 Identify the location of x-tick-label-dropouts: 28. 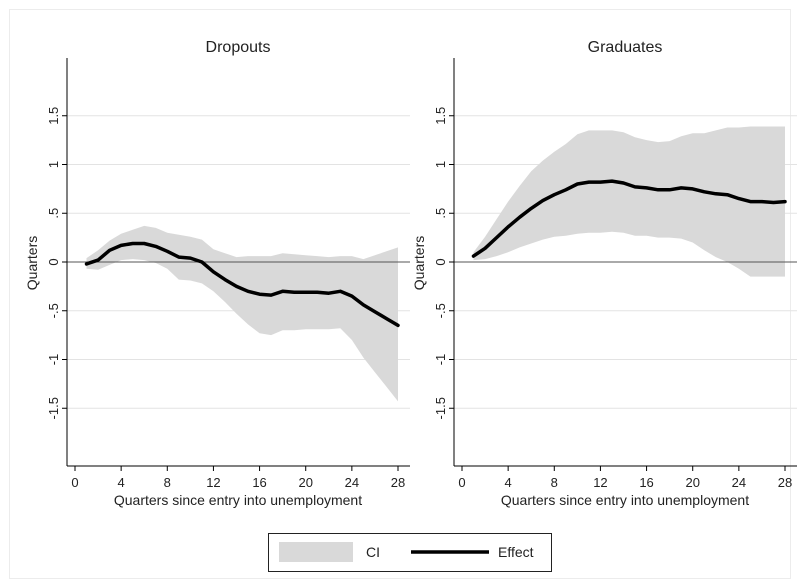
(398, 482).